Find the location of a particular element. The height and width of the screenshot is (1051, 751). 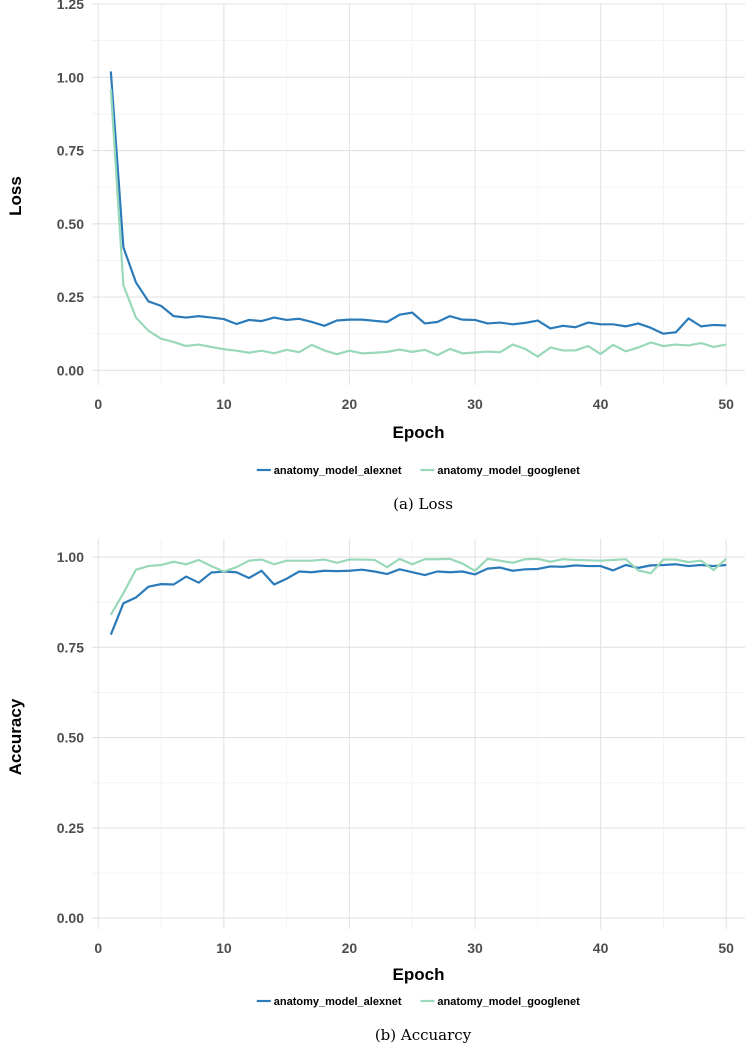

figure-caption: (a) Loss is located at coordinates (423, 504).